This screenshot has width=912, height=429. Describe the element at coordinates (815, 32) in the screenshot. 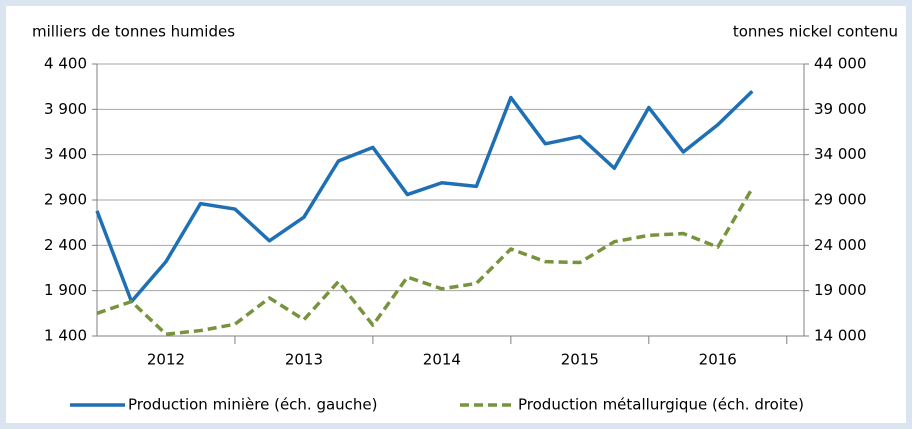

I see `y2-axis-title: tonnes nickel contenu` at that location.